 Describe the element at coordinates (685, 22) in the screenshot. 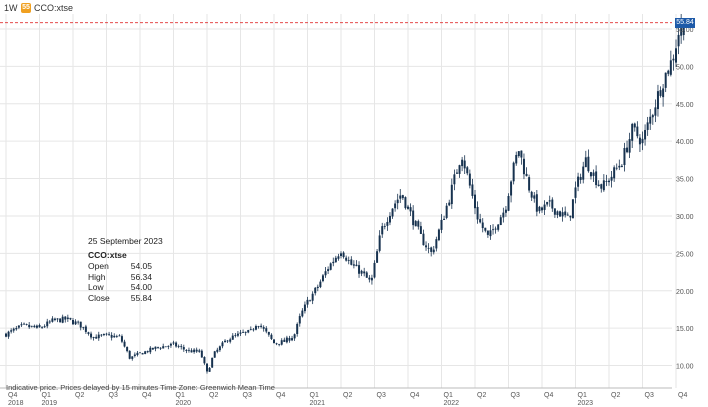

I see `last-price-badge: 55.84` at that location.